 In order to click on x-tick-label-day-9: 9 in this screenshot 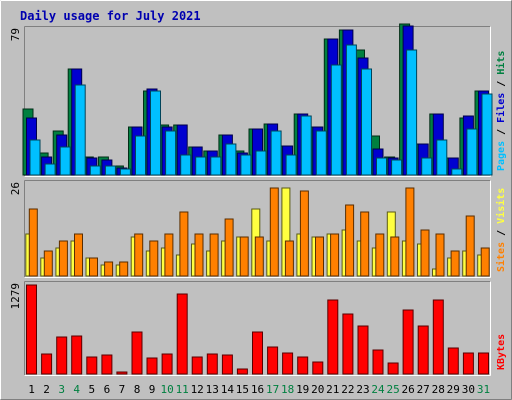, I will do `click(152, 389)`.